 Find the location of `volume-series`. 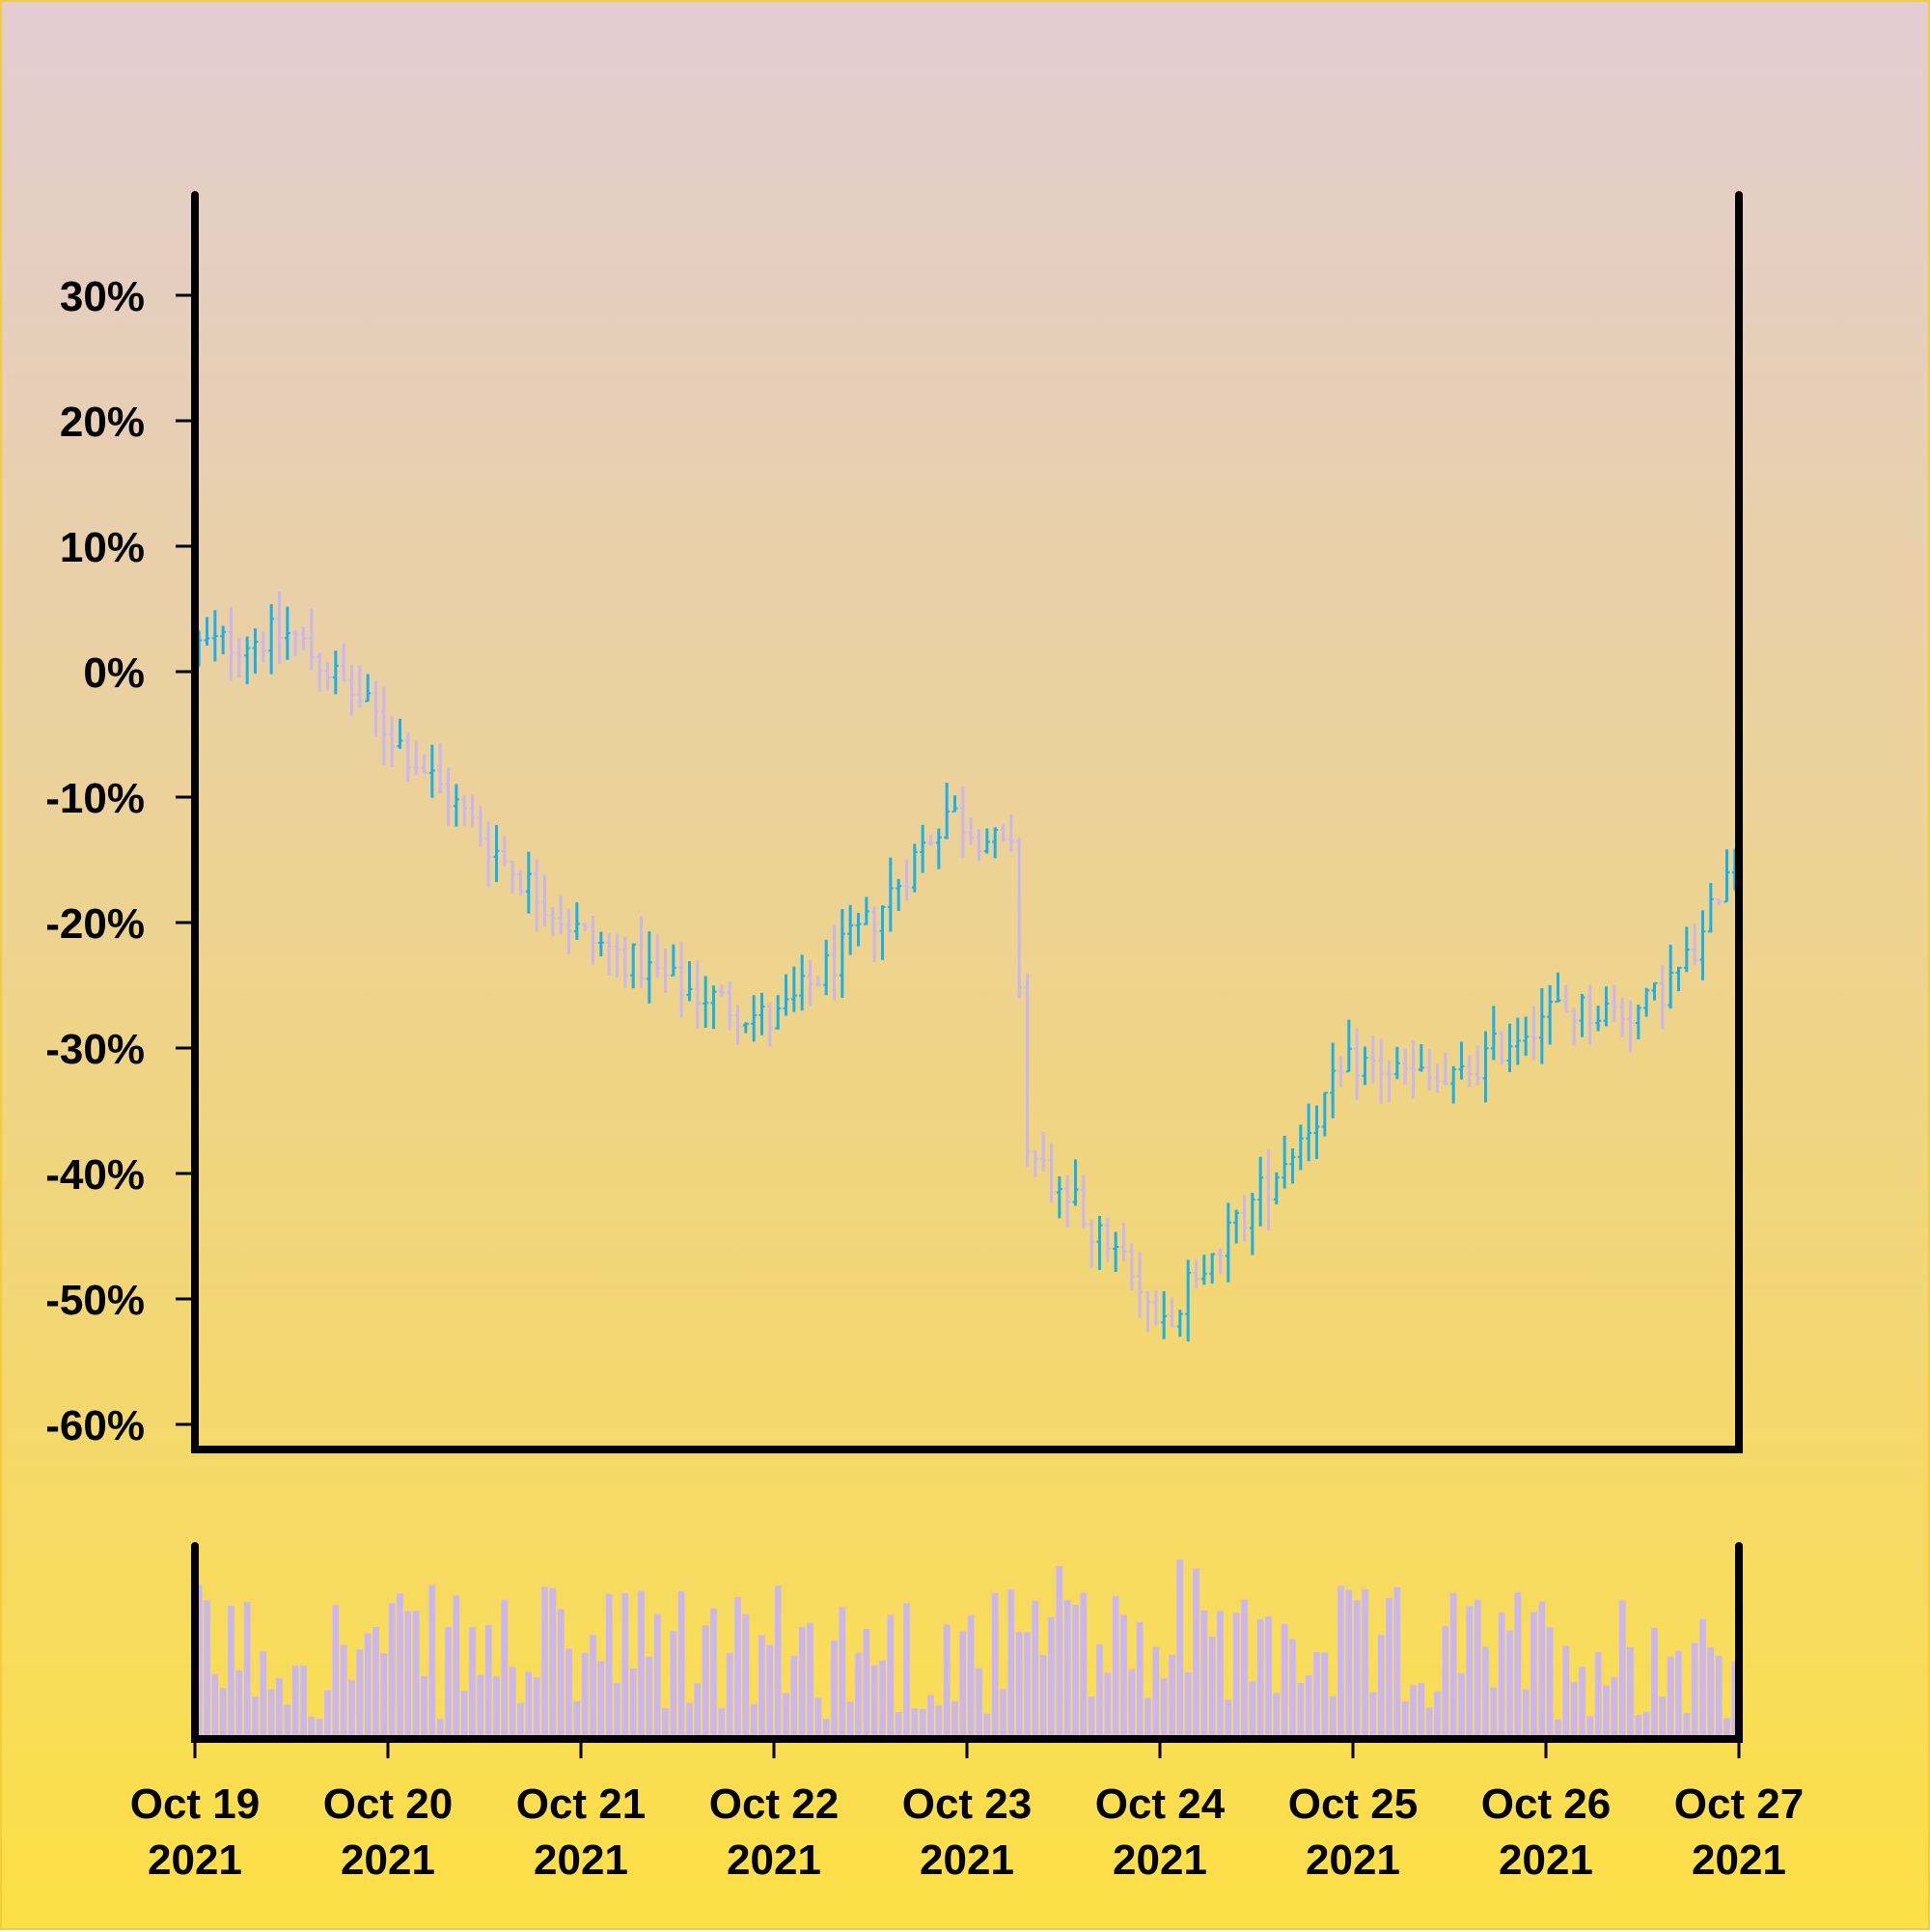

volume-series is located at coordinates (967, 1649).